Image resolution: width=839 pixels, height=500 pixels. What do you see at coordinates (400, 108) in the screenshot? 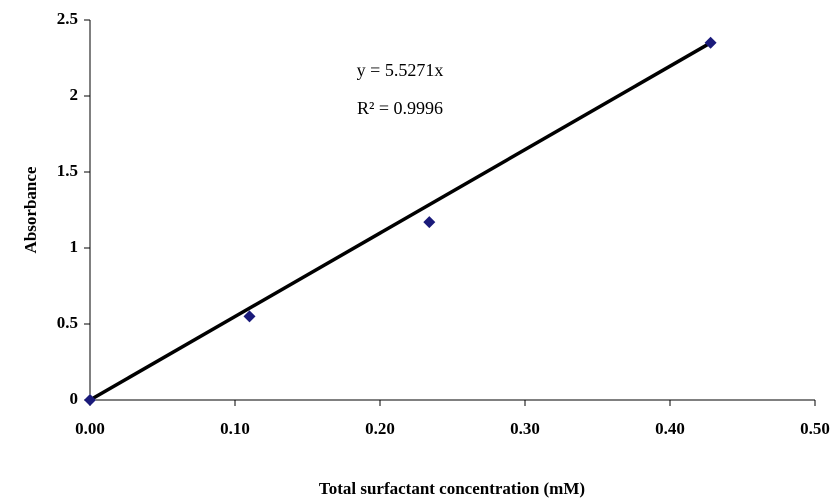
I see `trend-r-squared: R² = 0.9996` at bounding box center [400, 108].